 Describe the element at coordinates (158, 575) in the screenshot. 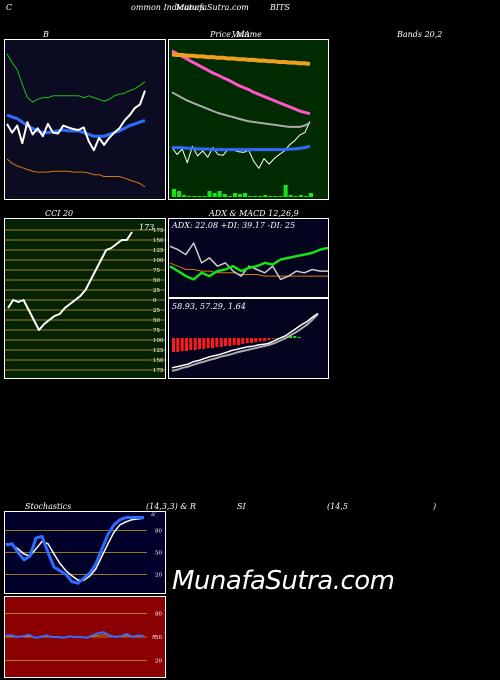

I see `stoch-tick-label: 20` at that location.